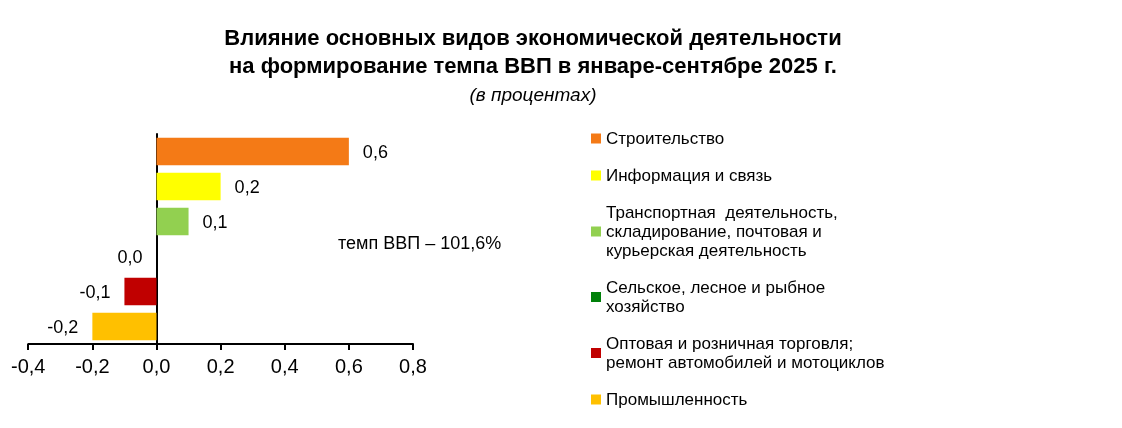 Image resolution: width=1122 pixels, height=428 pixels. I want to click on data-label: 0,0, so click(130, 256).